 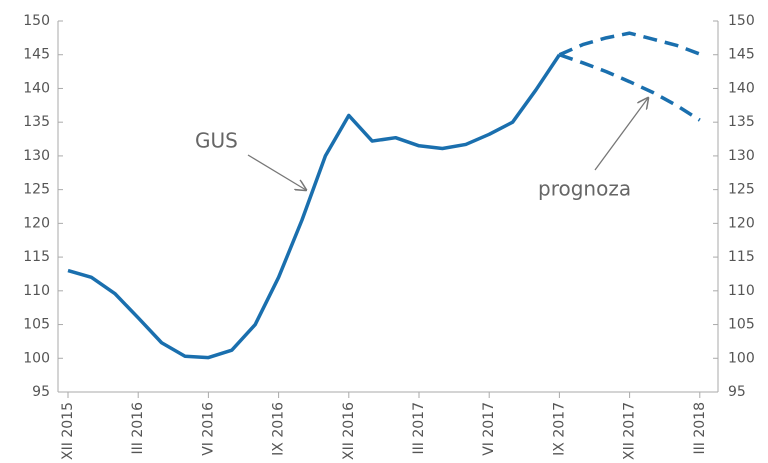 What do you see at coordinates (741, 88) in the screenshot?
I see `y2-tick-label: 140` at bounding box center [741, 88].